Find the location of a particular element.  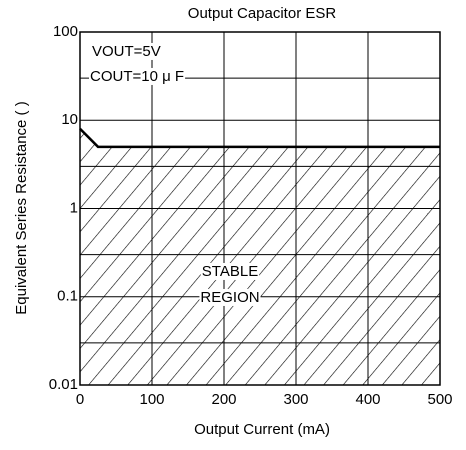

boundary-line is located at coordinates (259, 138).